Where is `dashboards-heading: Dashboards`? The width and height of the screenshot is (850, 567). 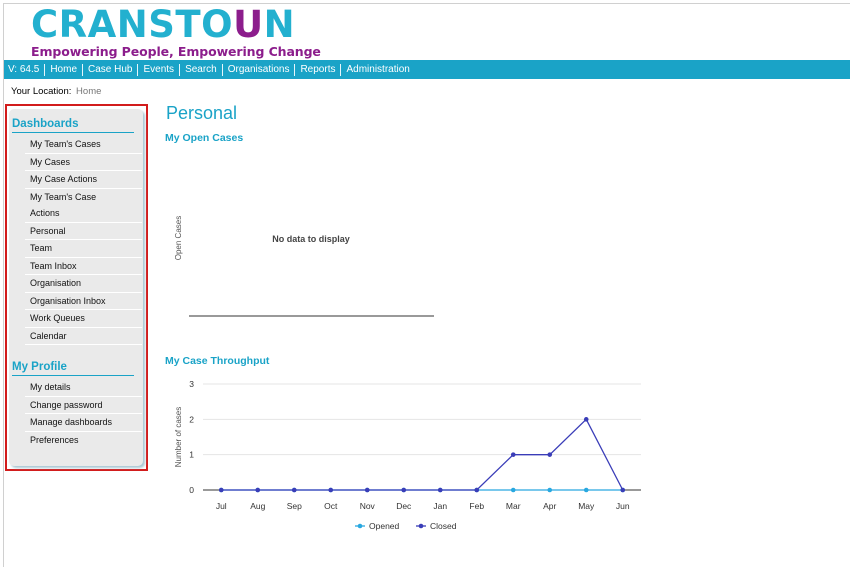 dashboards-heading: Dashboards is located at coordinates (73, 125).